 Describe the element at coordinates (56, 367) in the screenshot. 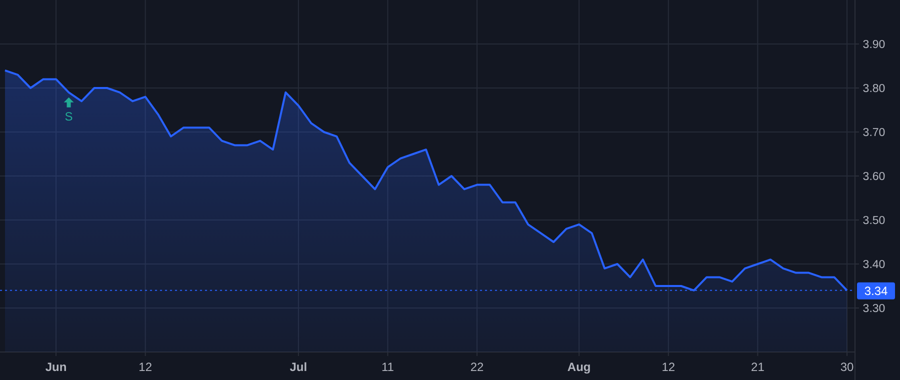

I see `x-tick-label: Jun` at that location.